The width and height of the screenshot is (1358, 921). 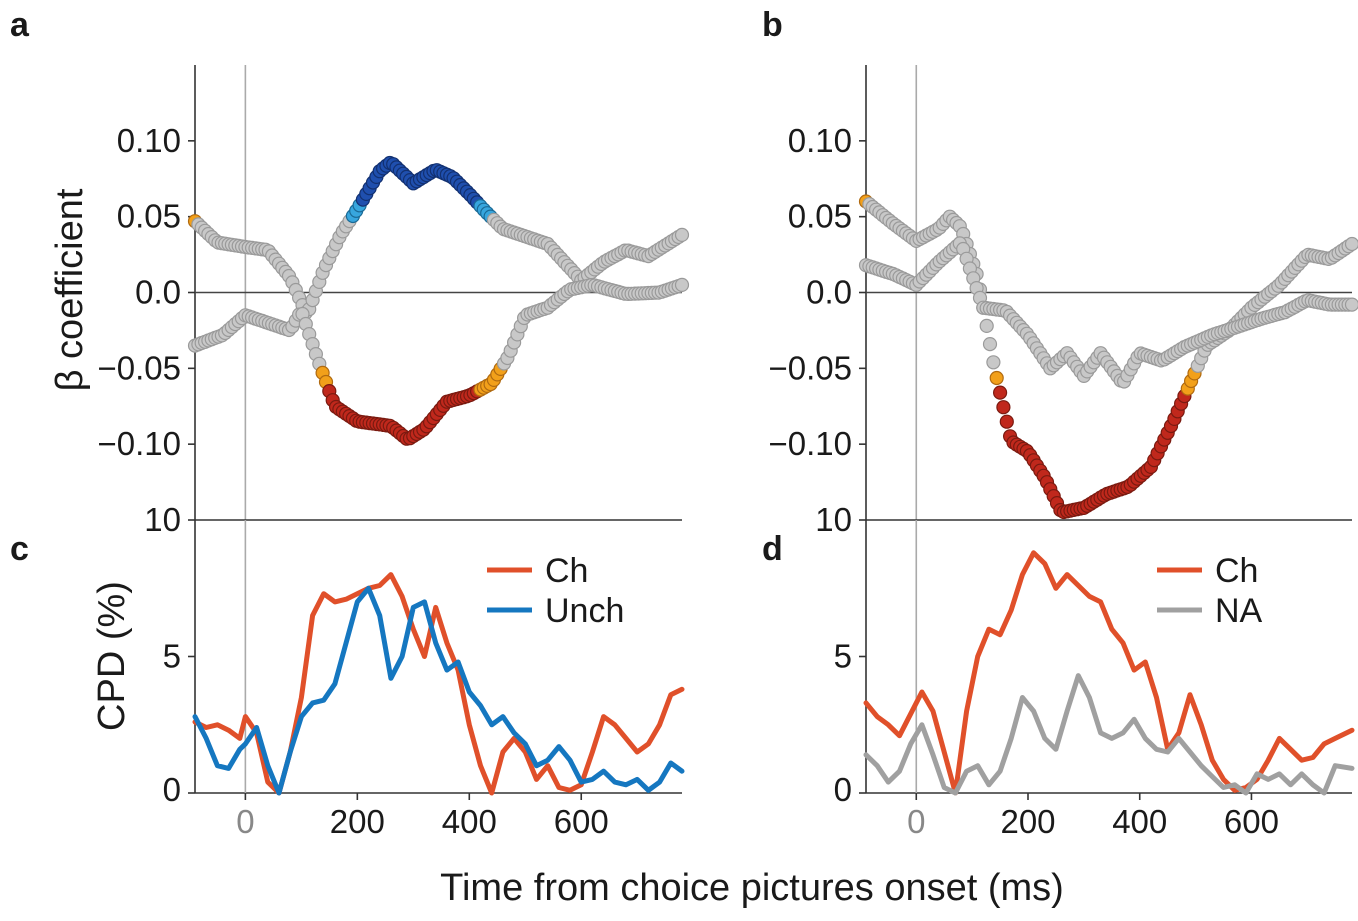 What do you see at coordinates (149, 216) in the screenshot?
I see `y-tick-label-a: 0.05` at bounding box center [149, 216].